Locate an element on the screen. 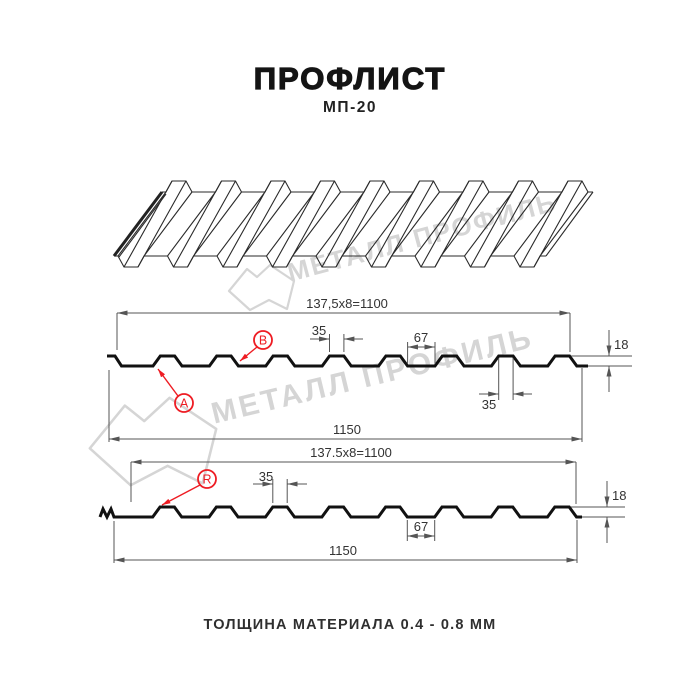 The height and width of the screenshot is (700, 700). dim-valley-a: 67 is located at coordinates (421, 337).